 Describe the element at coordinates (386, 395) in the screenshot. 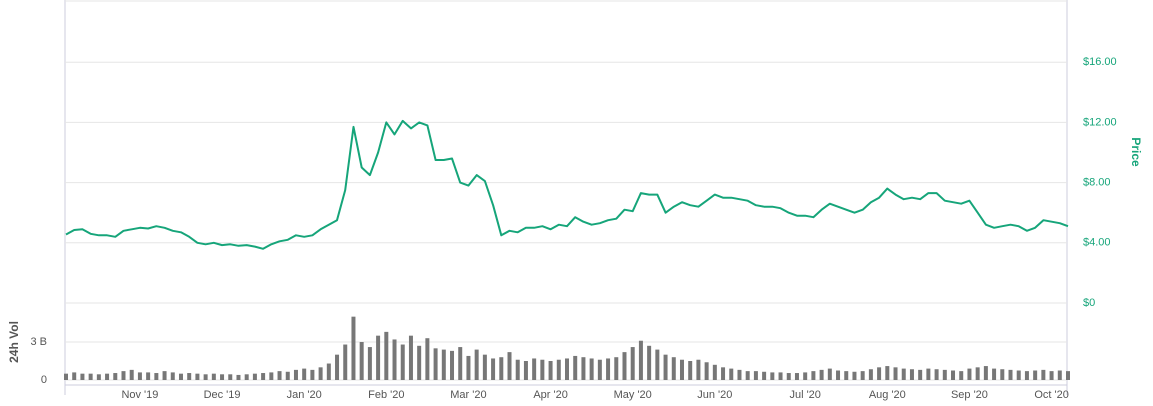

I see `x-tick-label: Feb '20` at that location.